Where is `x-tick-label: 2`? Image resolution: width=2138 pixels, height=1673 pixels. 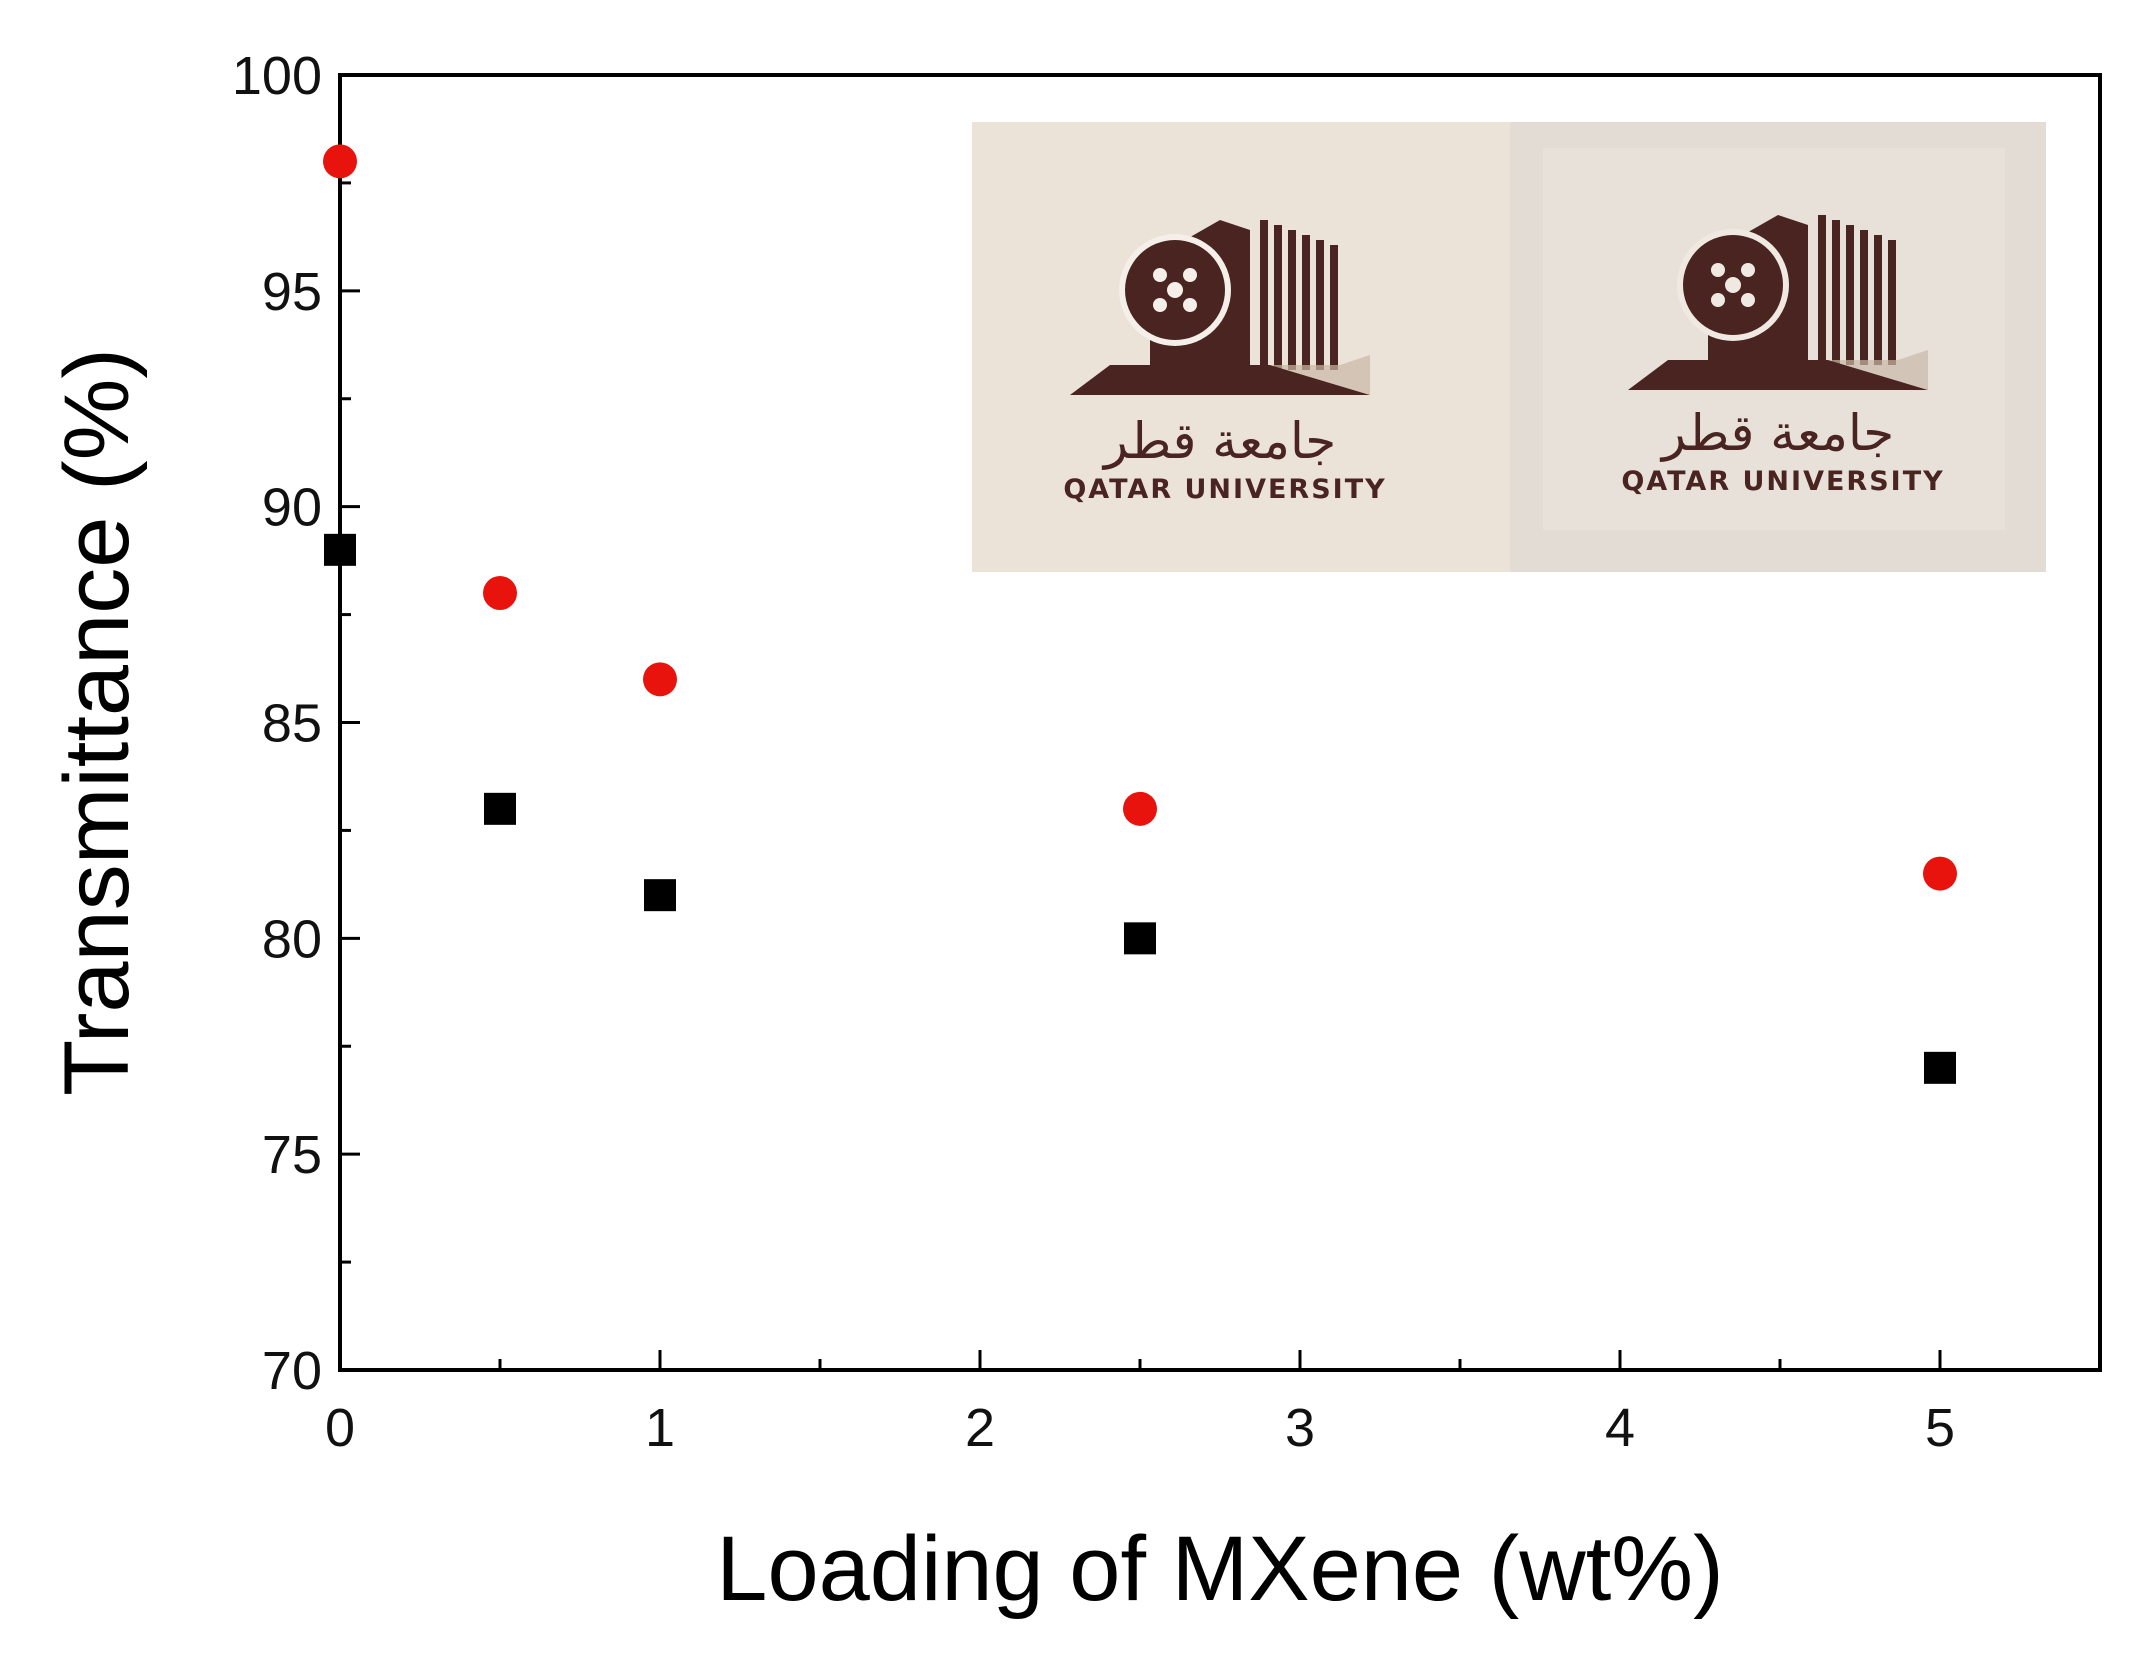
x-tick-label: 2 is located at coordinates (980, 1428).